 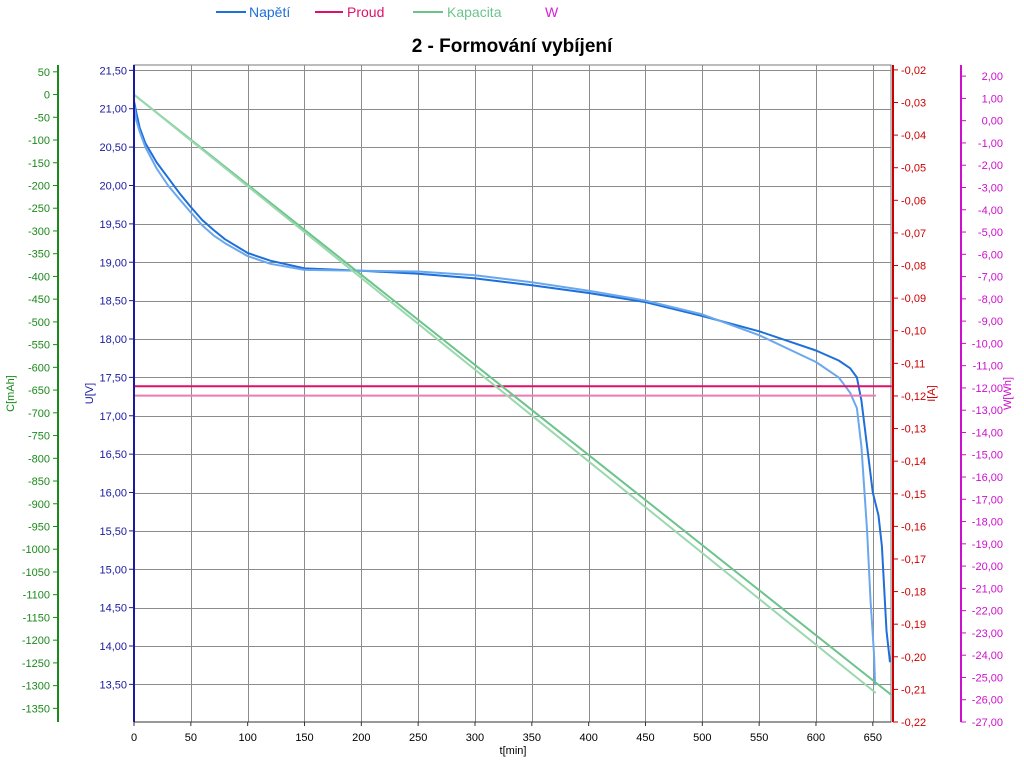 I want to click on chart-title: 2 - Formování vybíjení, so click(x=512, y=46).